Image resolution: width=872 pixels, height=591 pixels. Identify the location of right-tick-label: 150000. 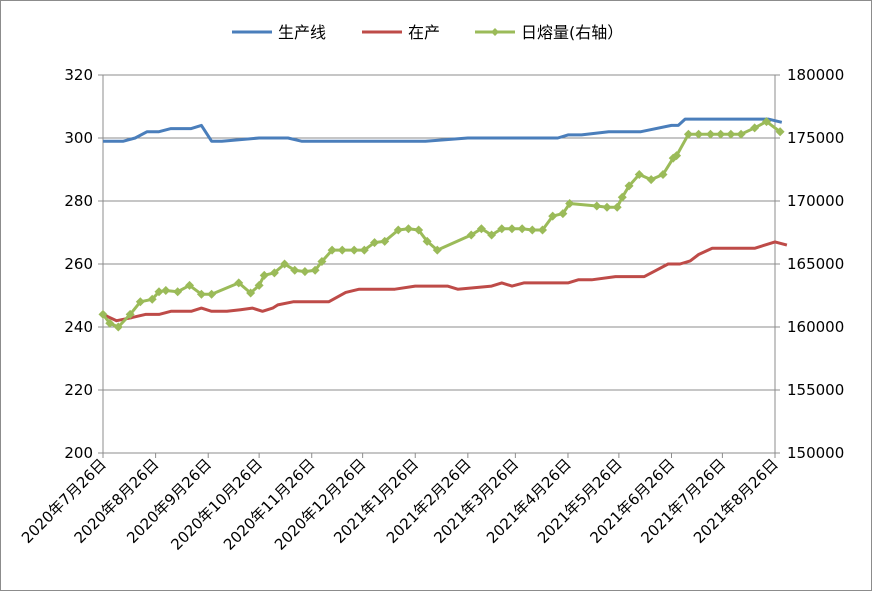
(815, 453).